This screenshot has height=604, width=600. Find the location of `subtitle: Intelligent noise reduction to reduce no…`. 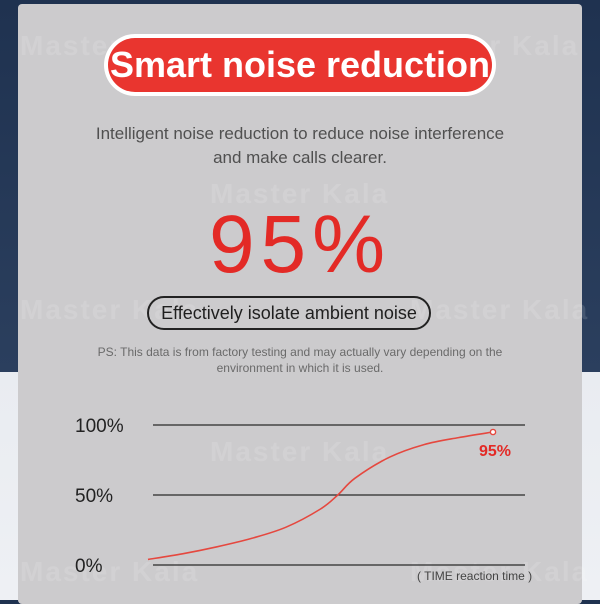

subtitle: Intelligent noise reduction to reduce no… is located at coordinates (300, 146).